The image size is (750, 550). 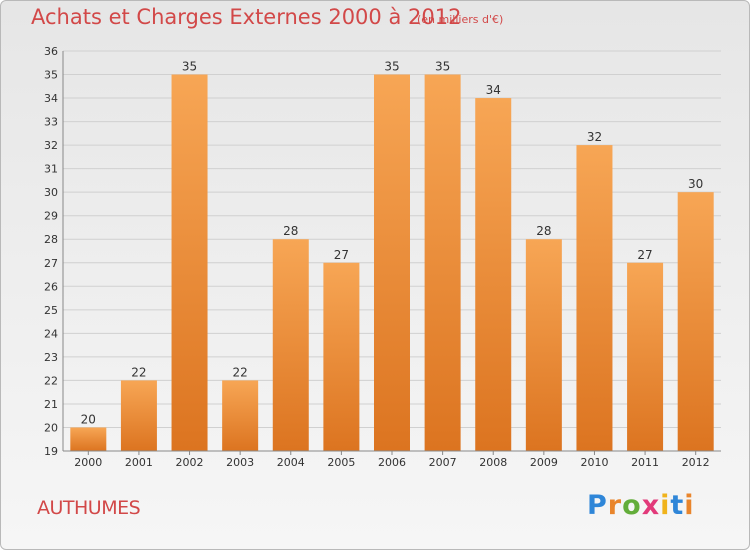 What do you see at coordinates (696, 462) in the screenshot?
I see `x-tick-label: 2012` at bounding box center [696, 462].